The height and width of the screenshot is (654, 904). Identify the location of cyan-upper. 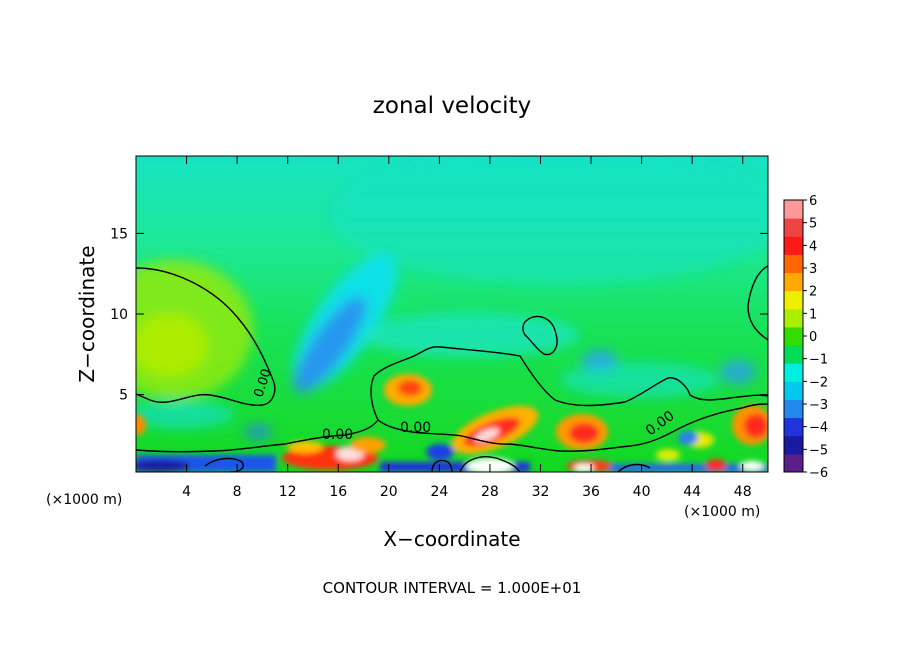
(549, 220).